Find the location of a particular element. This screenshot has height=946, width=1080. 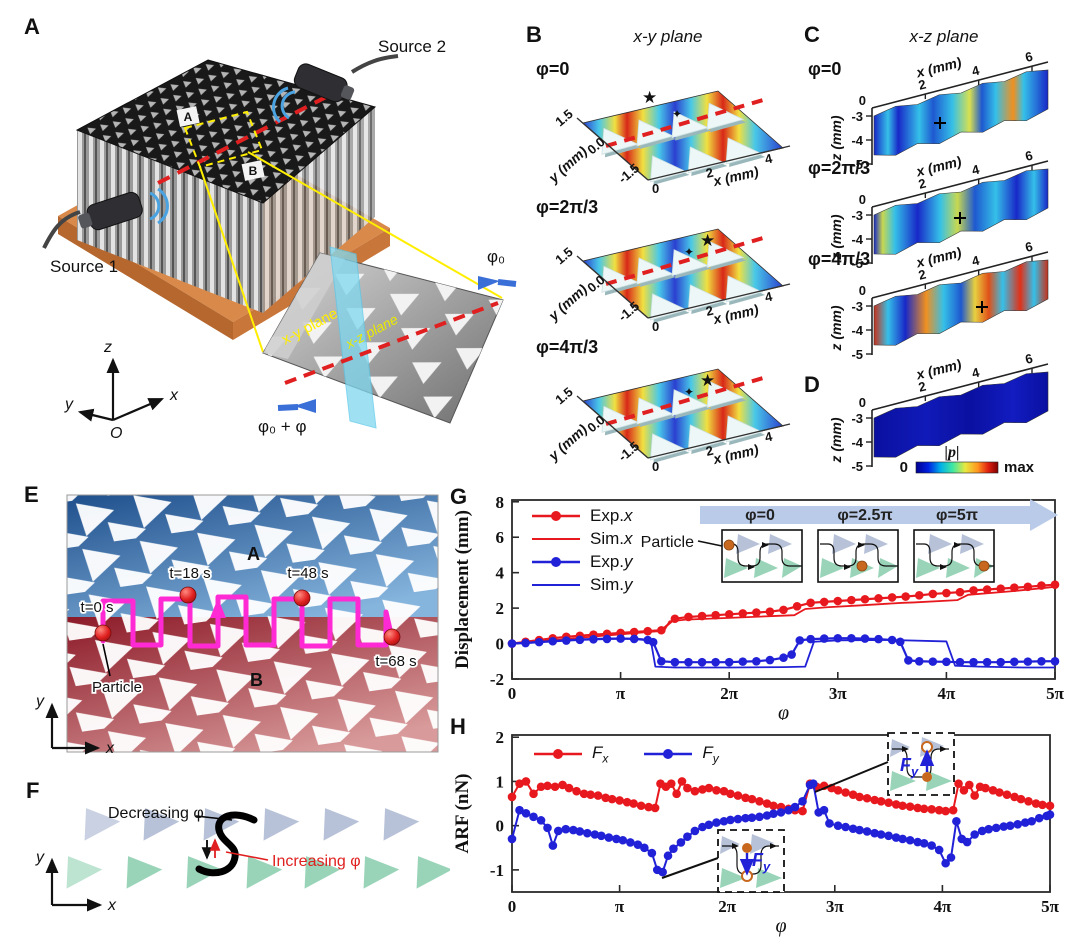

plot-frame is located at coordinates (783, 589).